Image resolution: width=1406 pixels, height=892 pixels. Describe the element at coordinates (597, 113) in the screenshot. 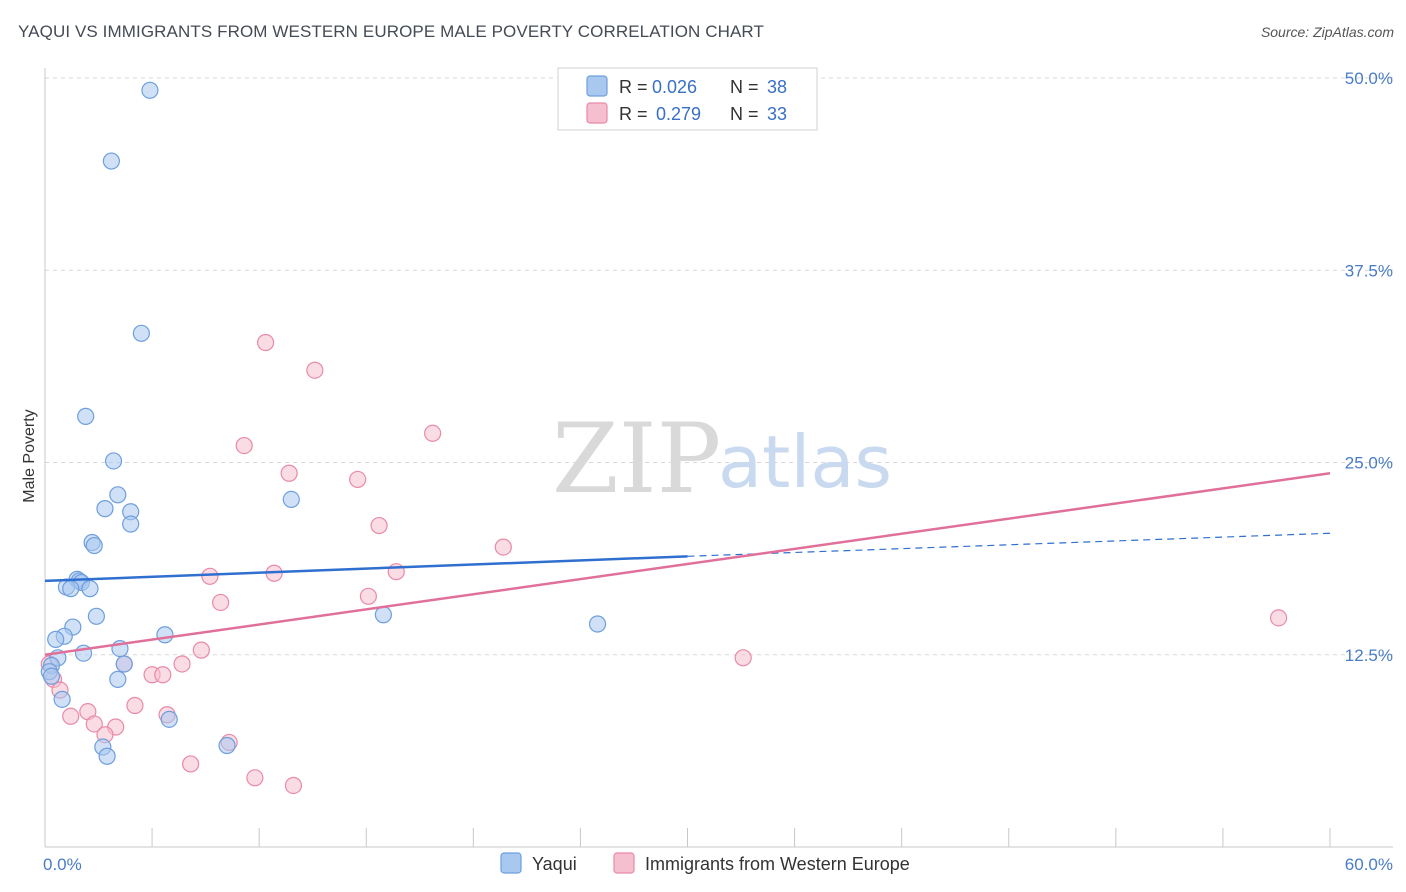

I see `legend-swatch-immigrants` at that location.